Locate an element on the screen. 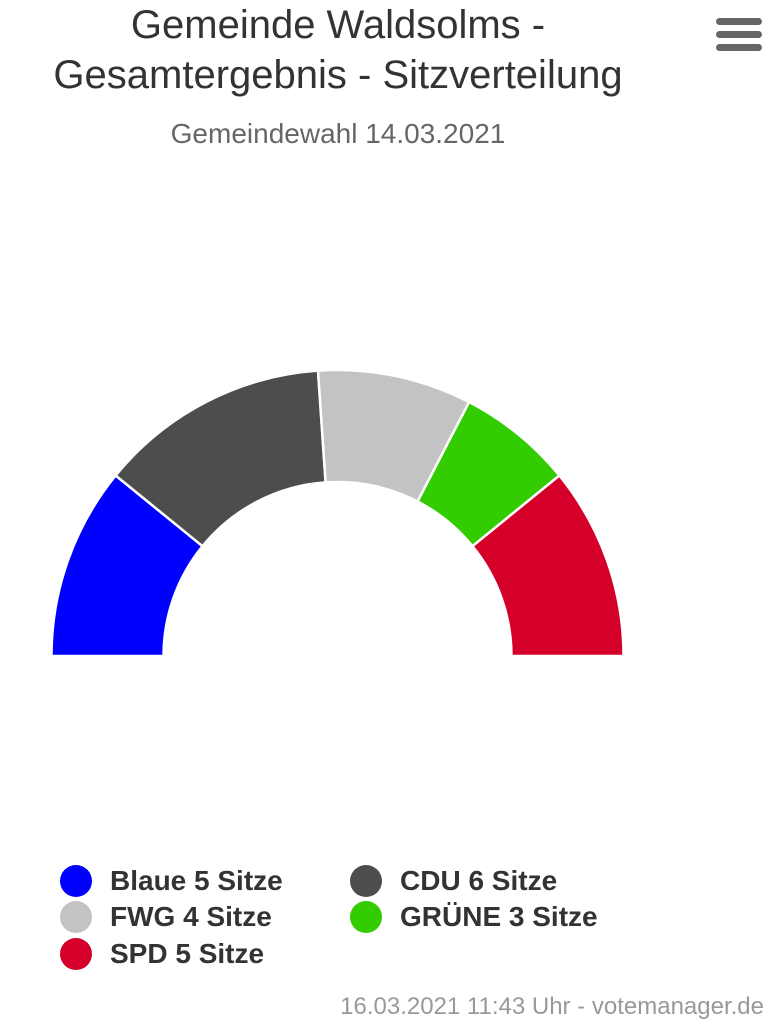 The width and height of the screenshot is (770, 1024). legend-label-blaue: Blaue 5 Sitze is located at coordinates (196, 880).